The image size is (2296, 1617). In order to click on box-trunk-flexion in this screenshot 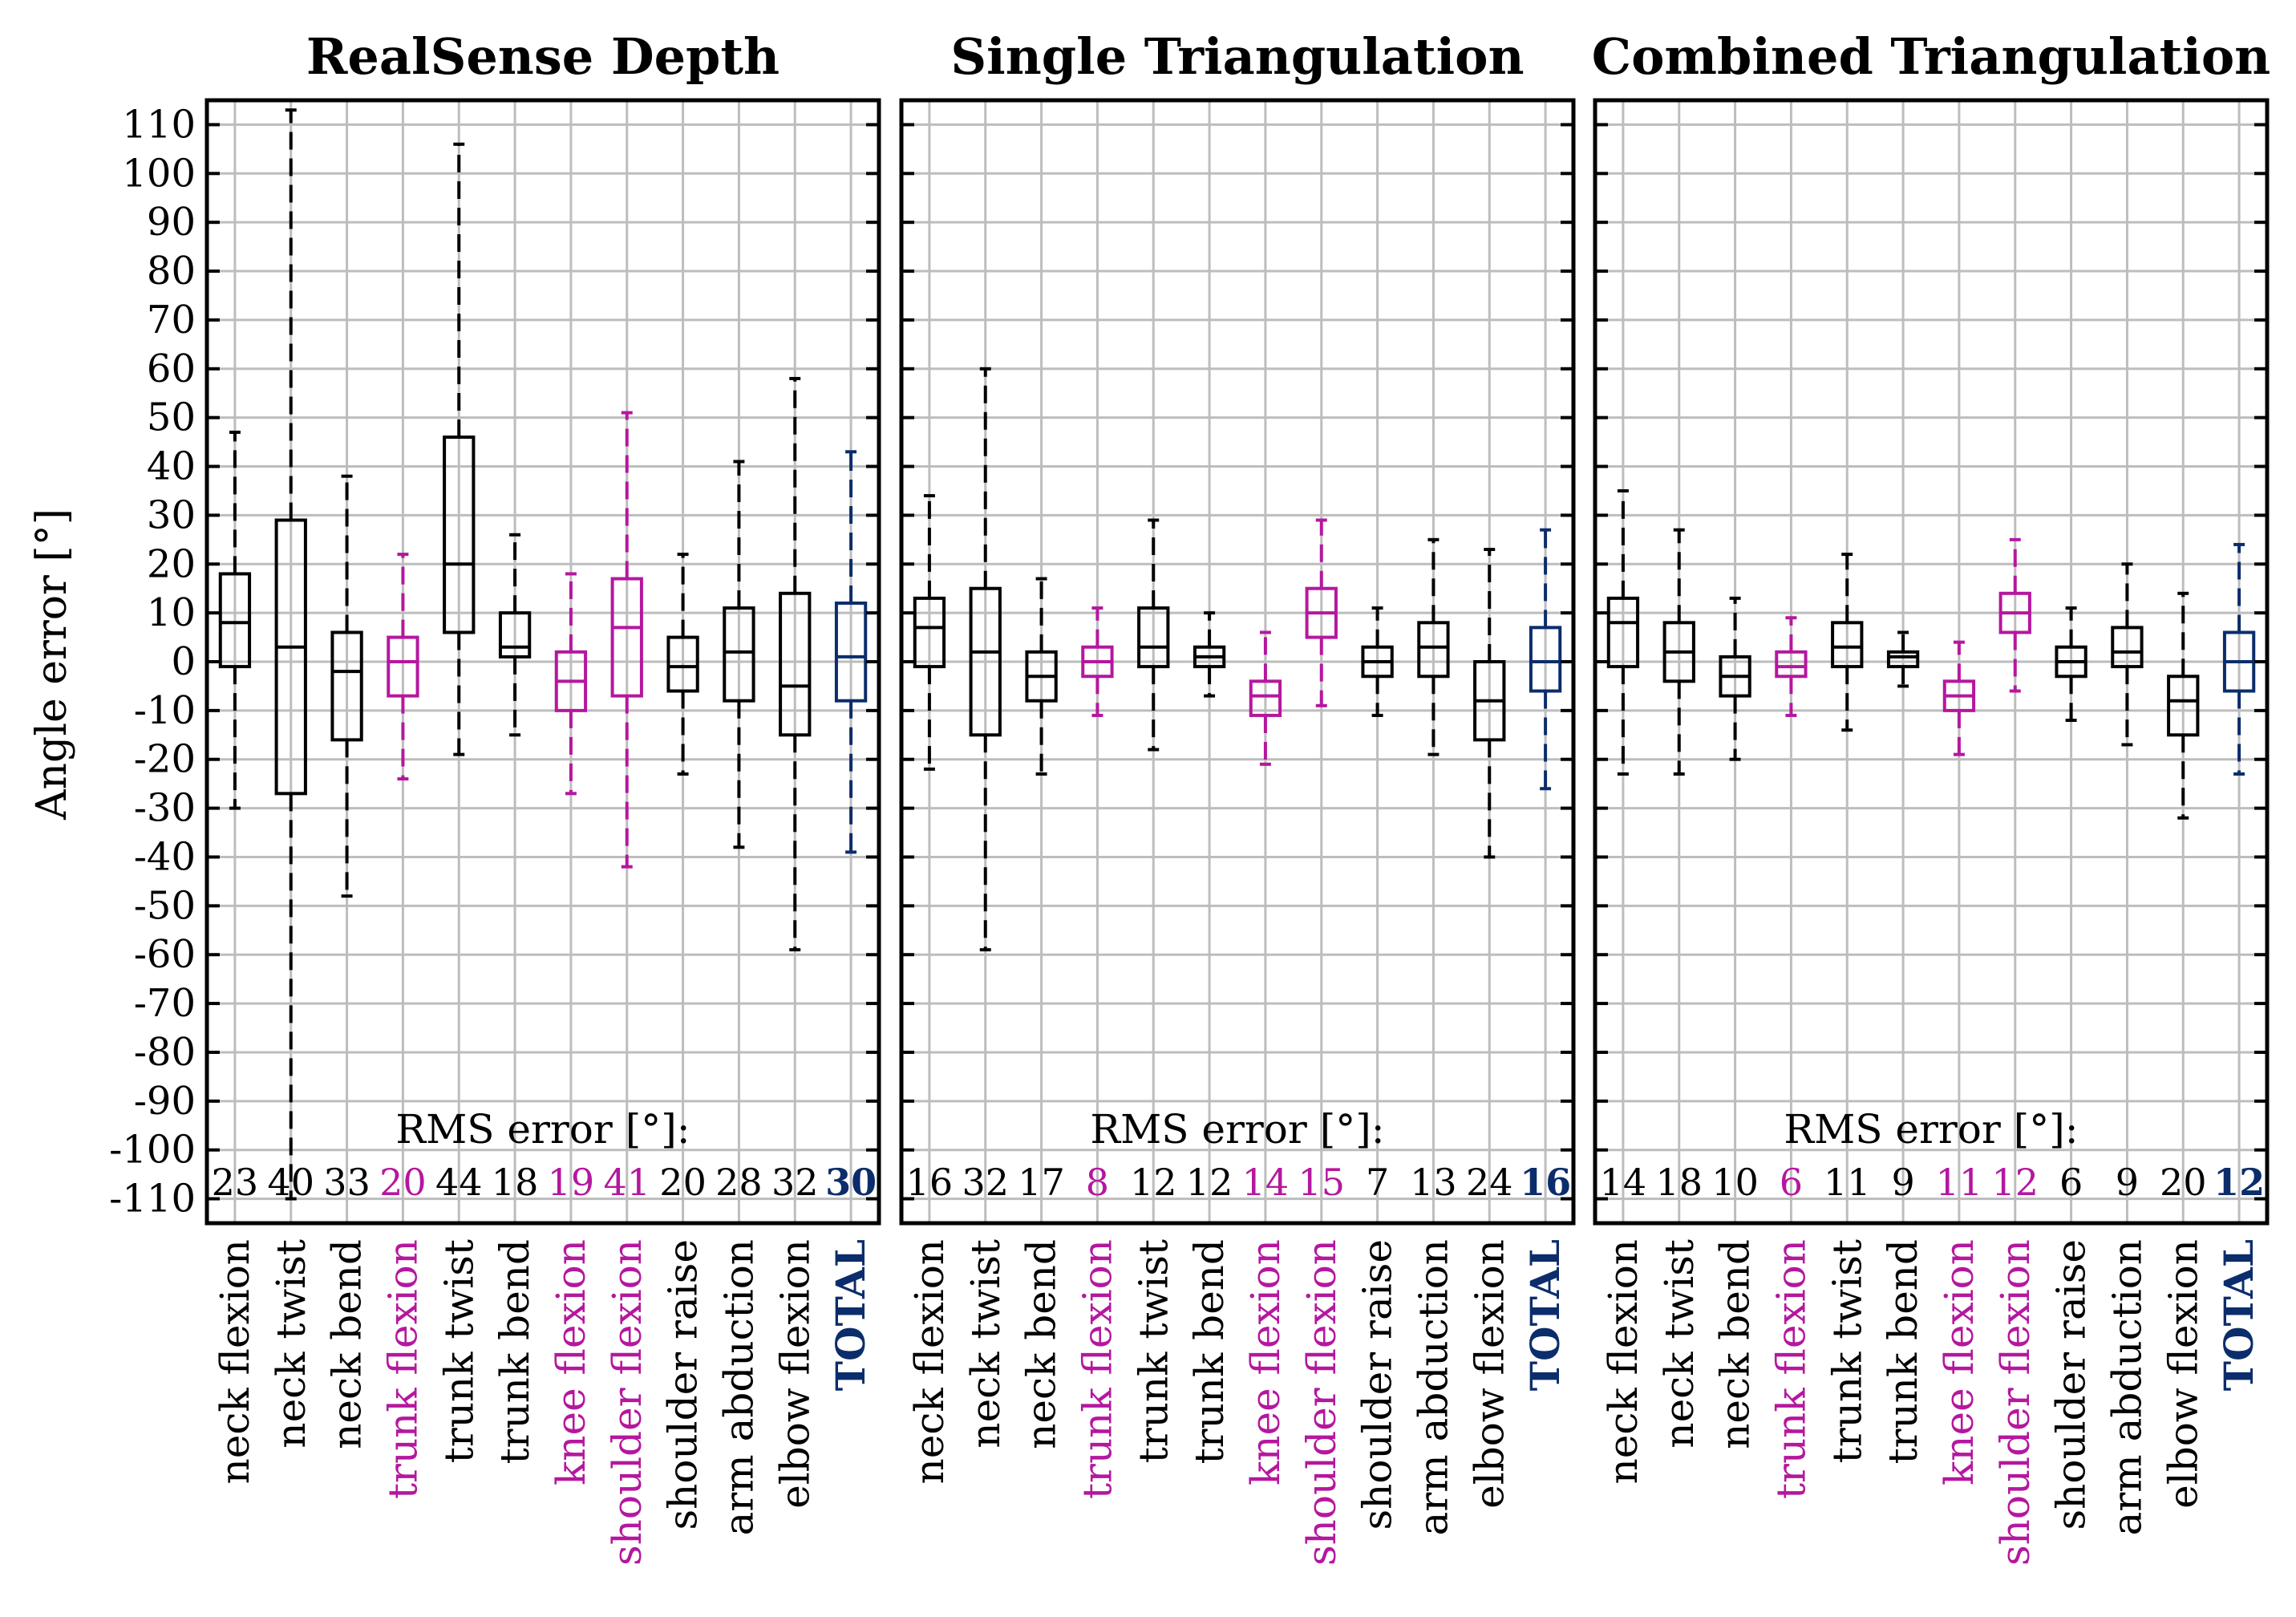, I will do `click(1098, 661)`.